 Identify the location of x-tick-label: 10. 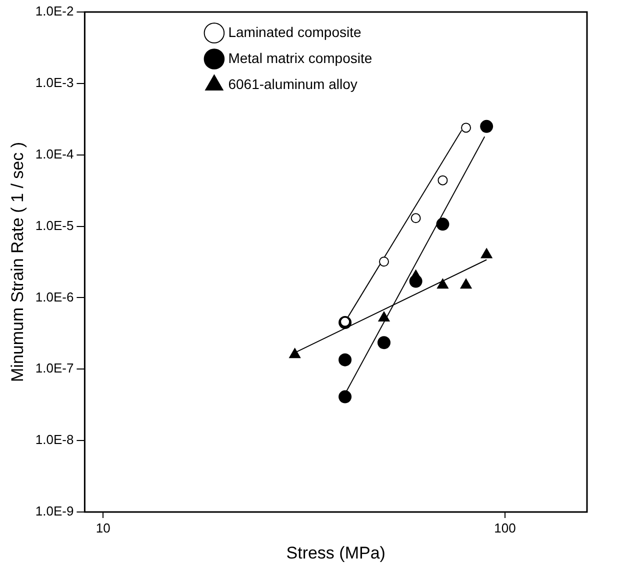
(103, 528).